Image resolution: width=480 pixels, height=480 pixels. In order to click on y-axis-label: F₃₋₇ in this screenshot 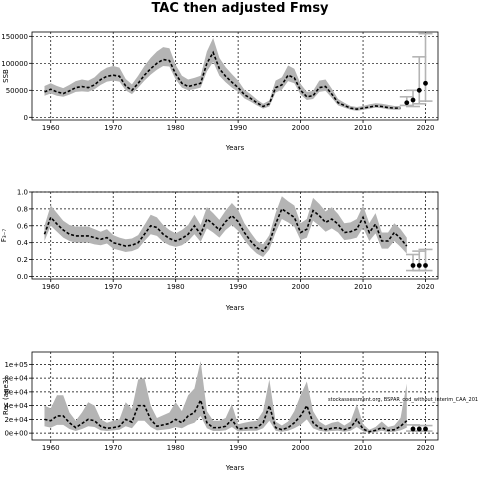, I will do `click(4, 236)`.